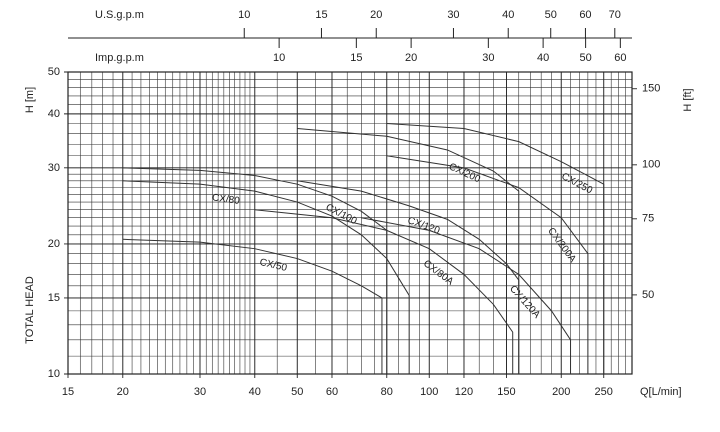 This screenshot has height=432, width=720. What do you see at coordinates (615, 15) in the screenshot?
I see `top-tick-label: 70` at bounding box center [615, 15].